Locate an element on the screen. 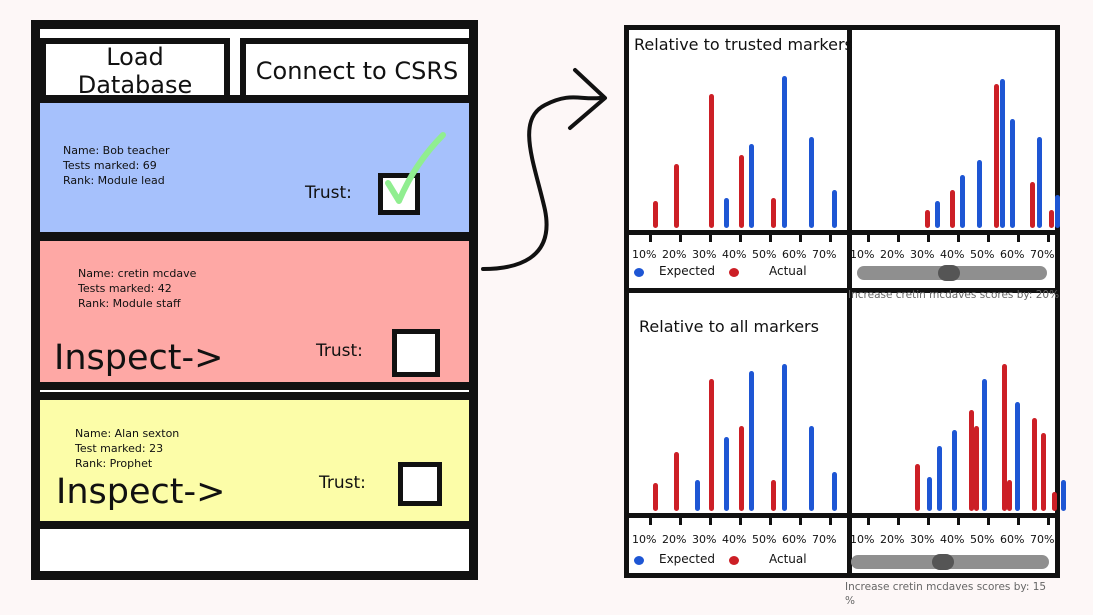 Image resolution: width=1093 pixels, height=615 pixels. slider-note: Increase cretin mcdaves scores by: 20% is located at coordinates (954, 295).